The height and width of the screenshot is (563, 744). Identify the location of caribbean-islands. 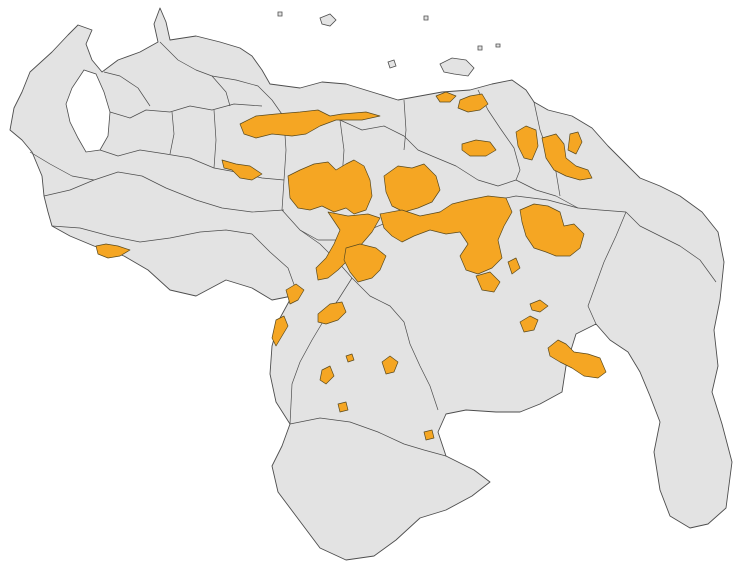
(389, 44).